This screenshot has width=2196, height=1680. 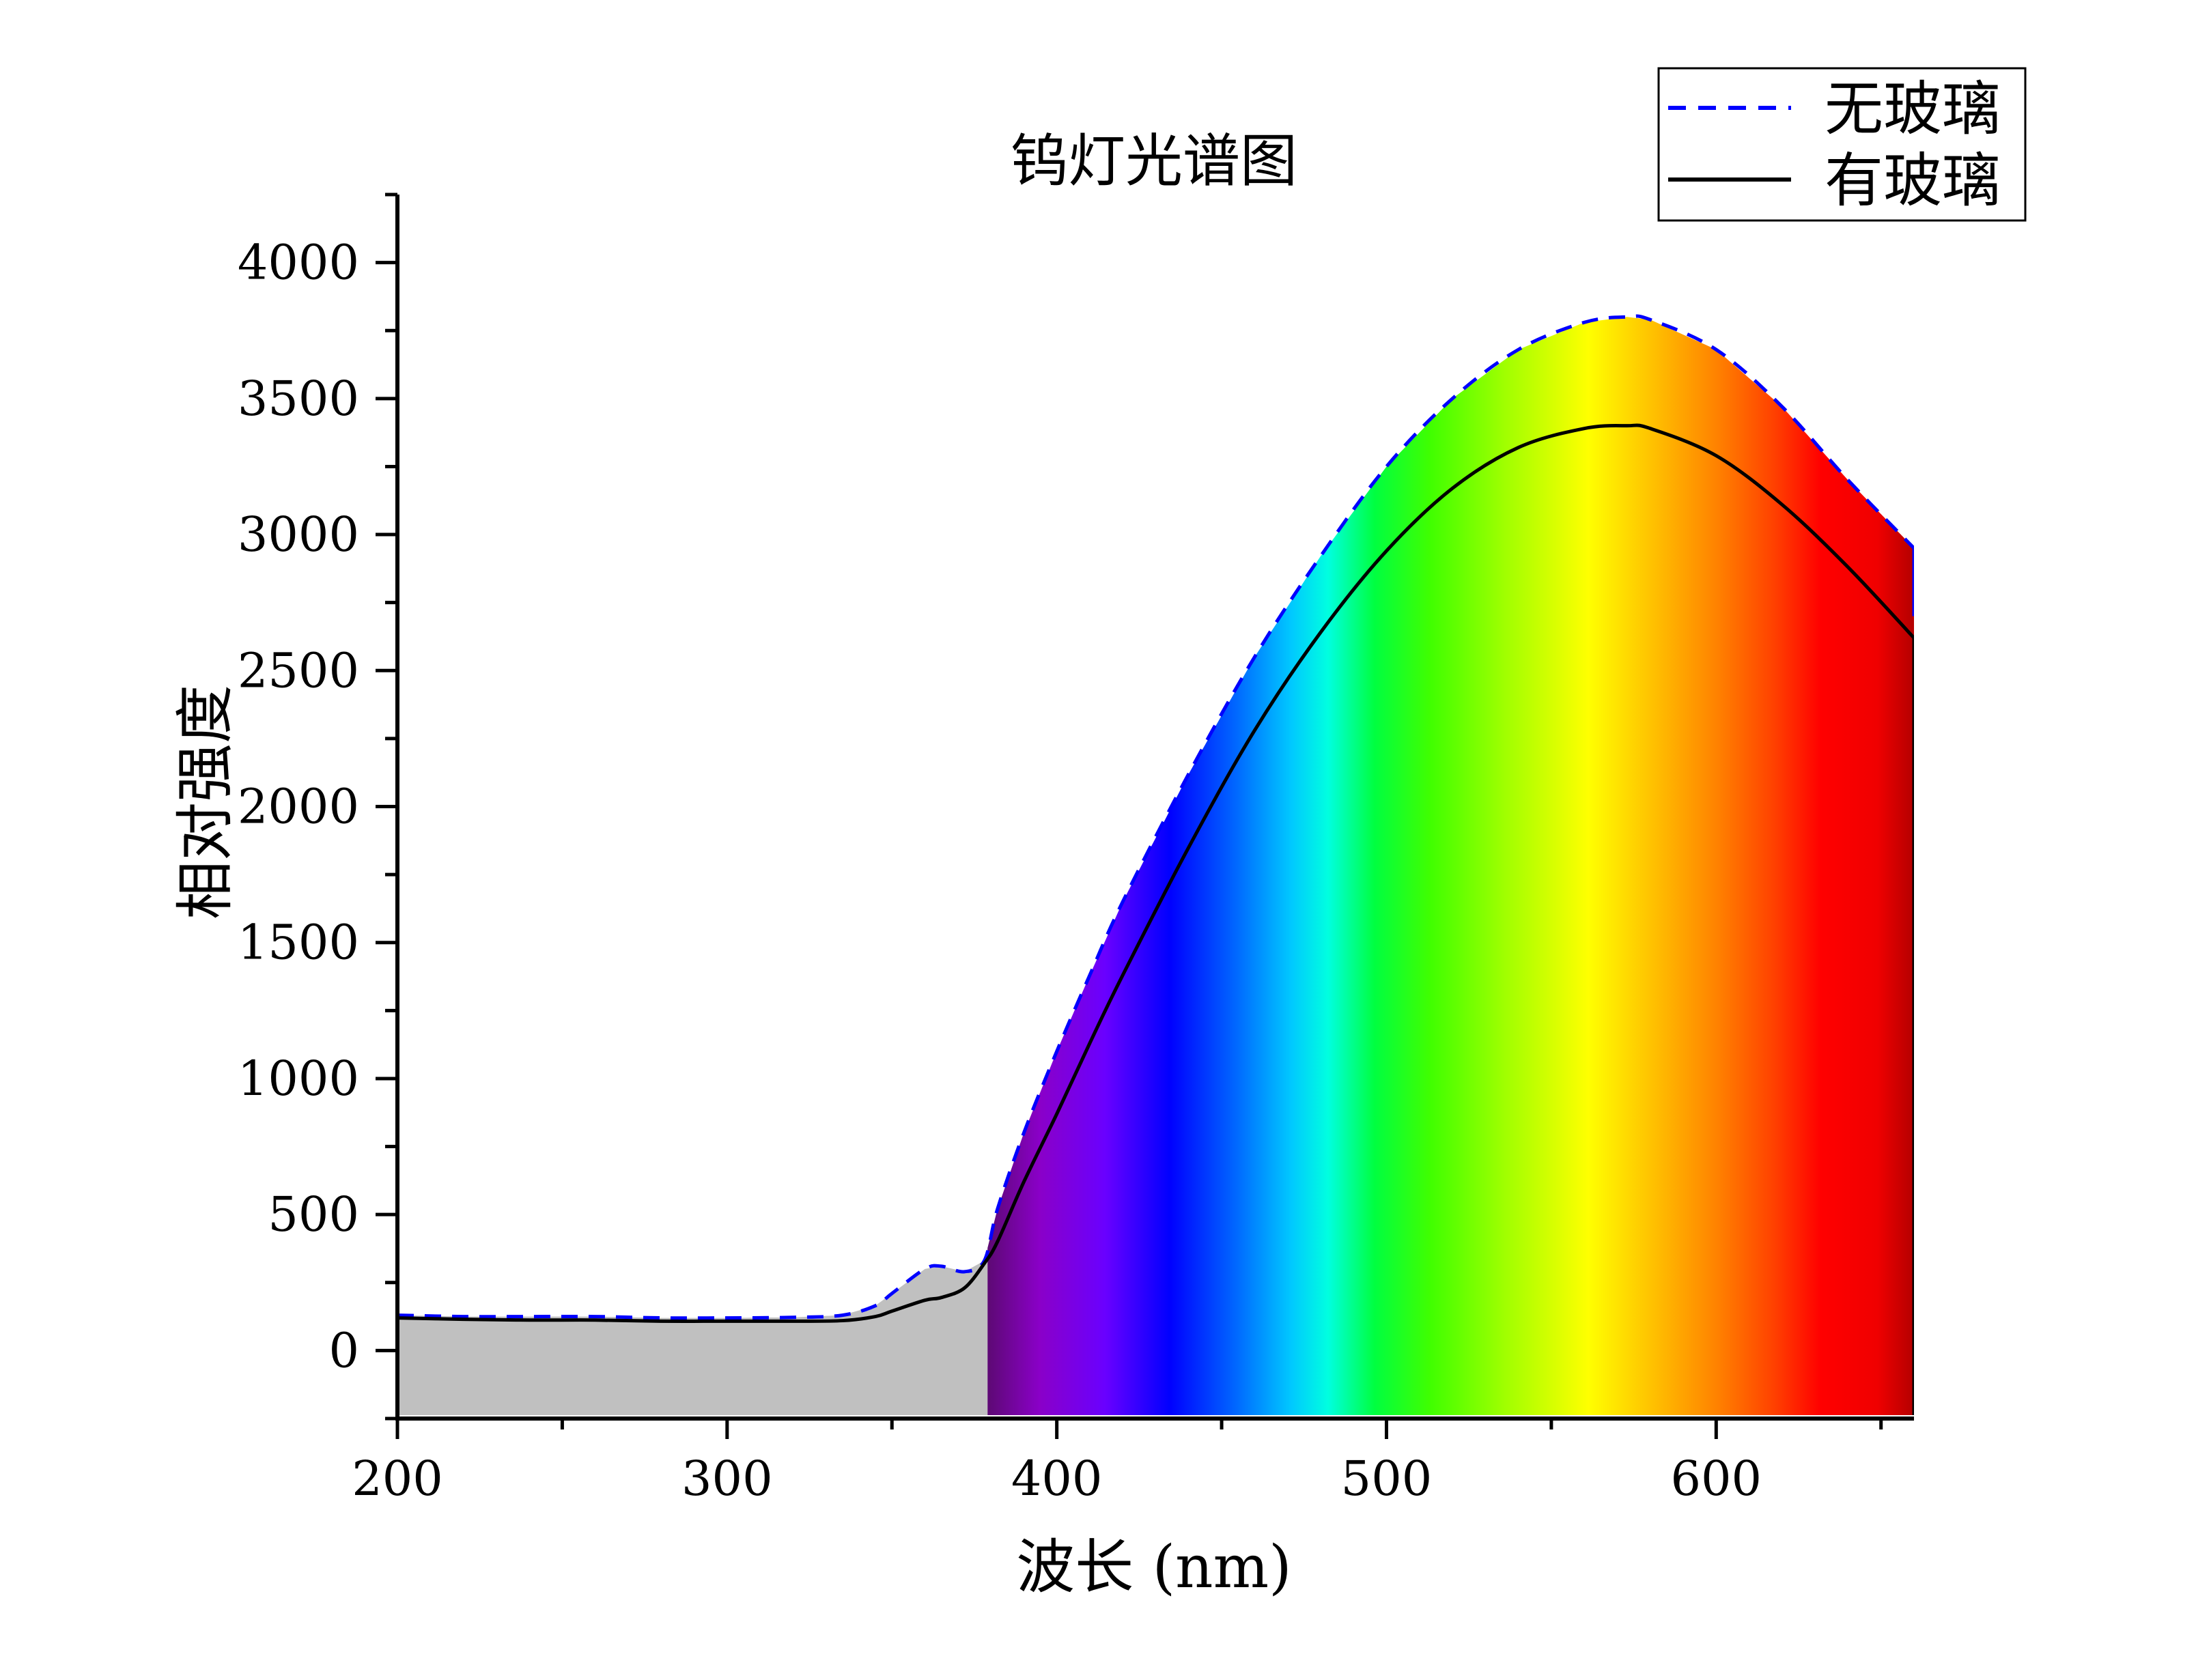 What do you see at coordinates (1117, 1463) in the screenshot?
I see `x-axis-ticks: 200 300 400 500 600` at bounding box center [1117, 1463].